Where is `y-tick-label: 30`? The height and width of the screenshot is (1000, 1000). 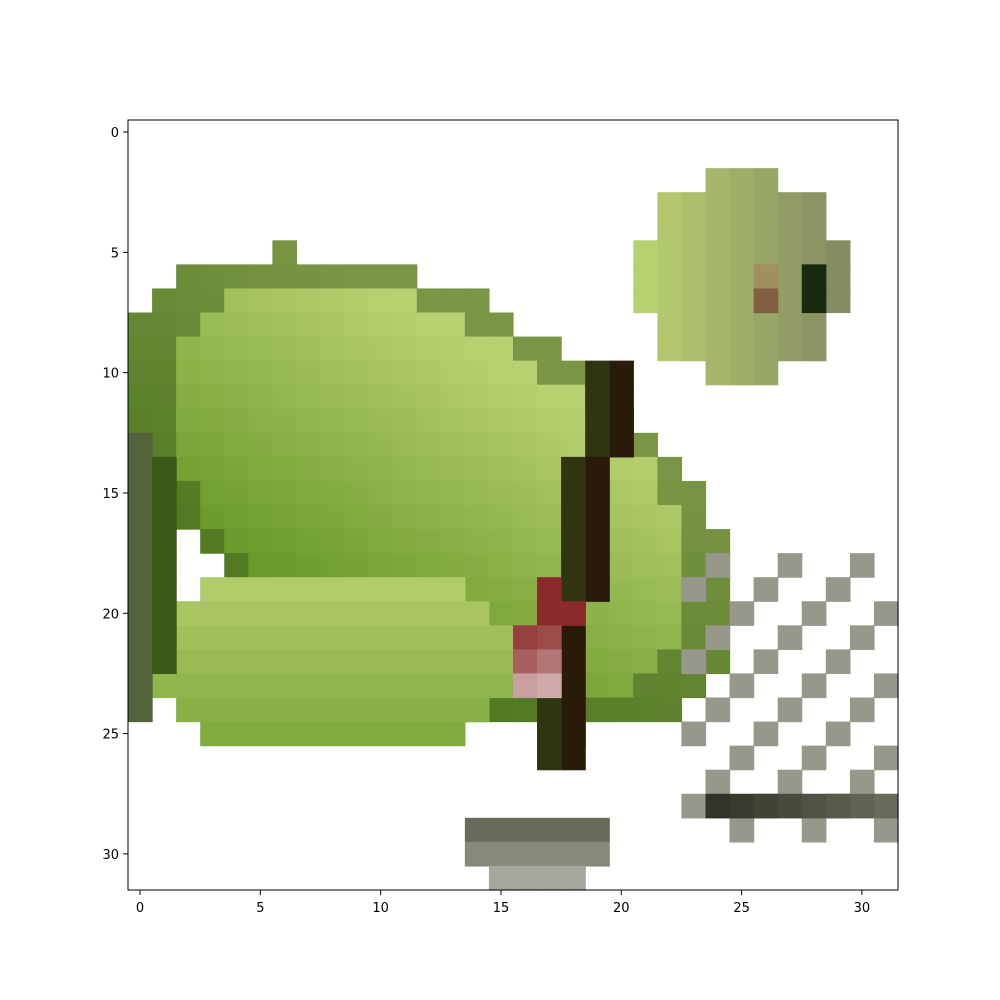
y-tick-label: 30 is located at coordinates (110, 855).